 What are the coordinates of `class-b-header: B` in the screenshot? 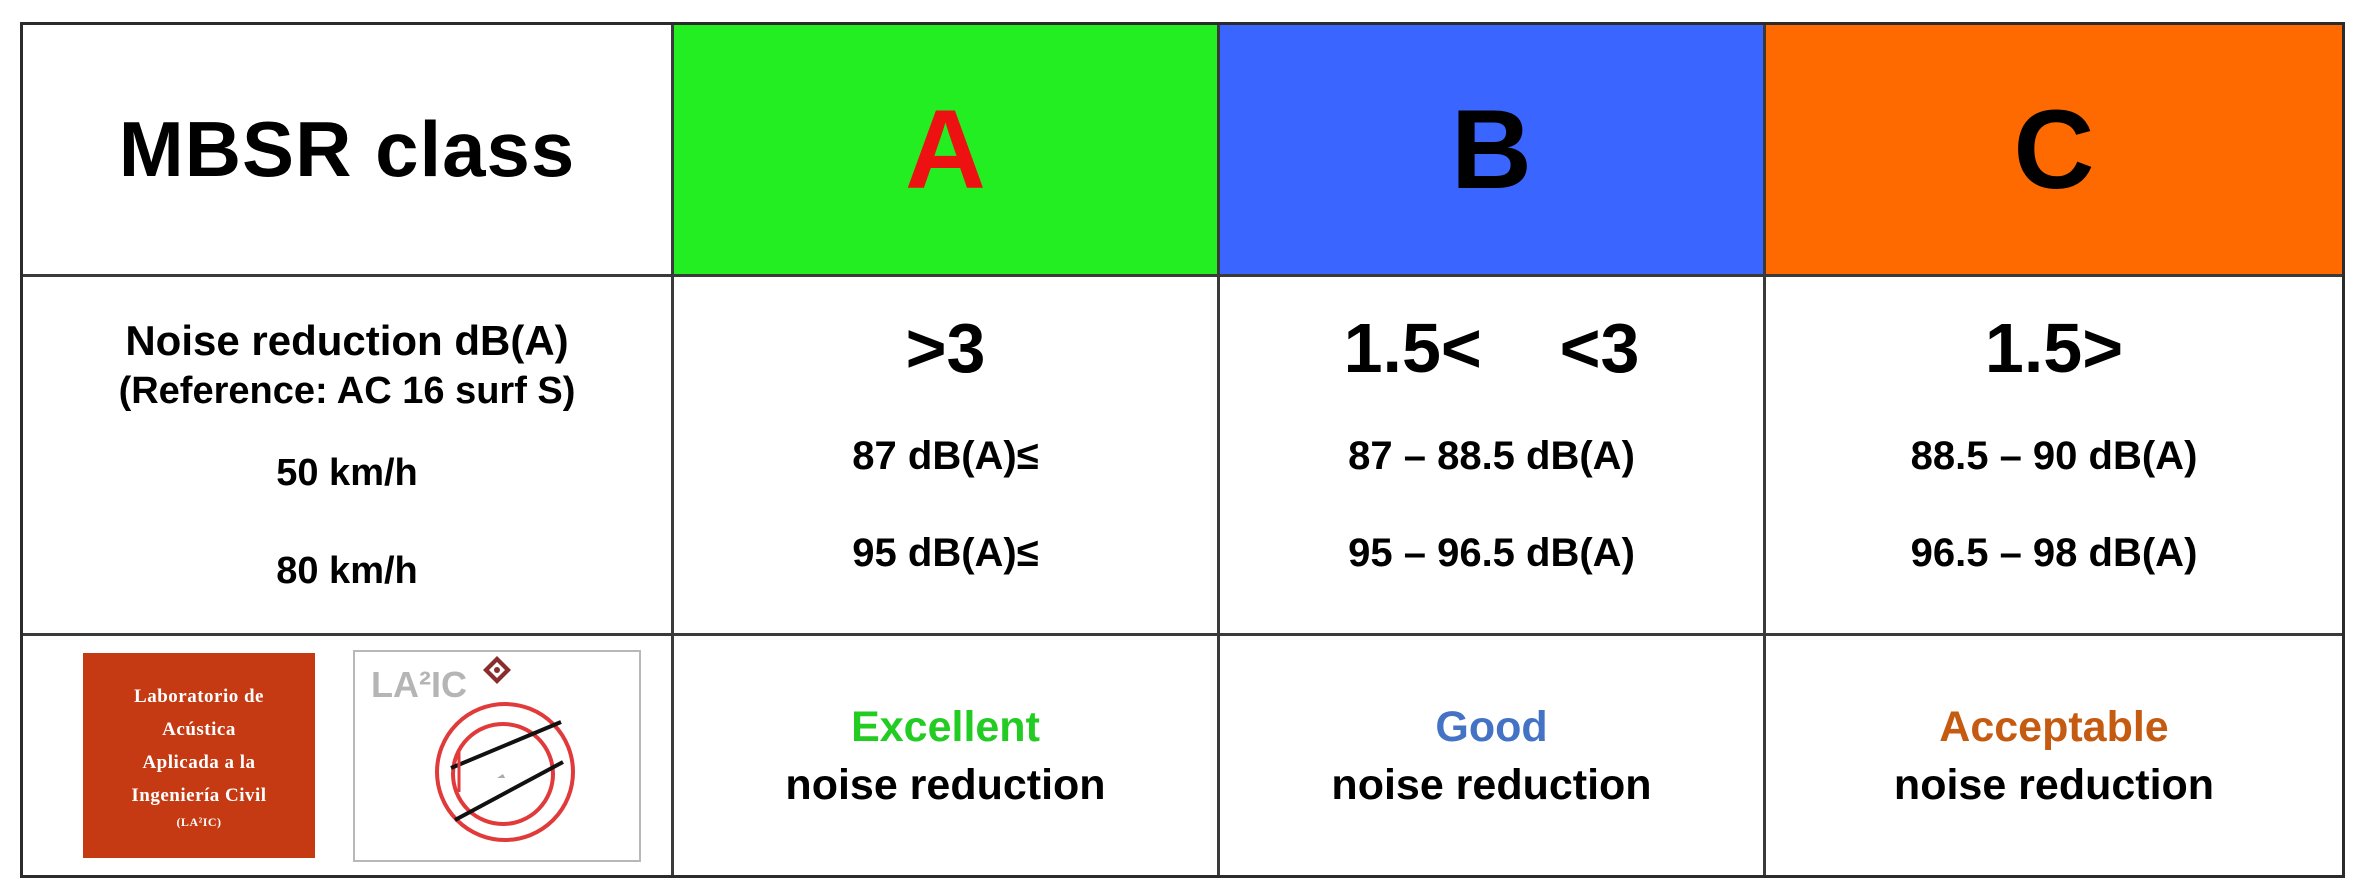 It's located at (1493, 151).